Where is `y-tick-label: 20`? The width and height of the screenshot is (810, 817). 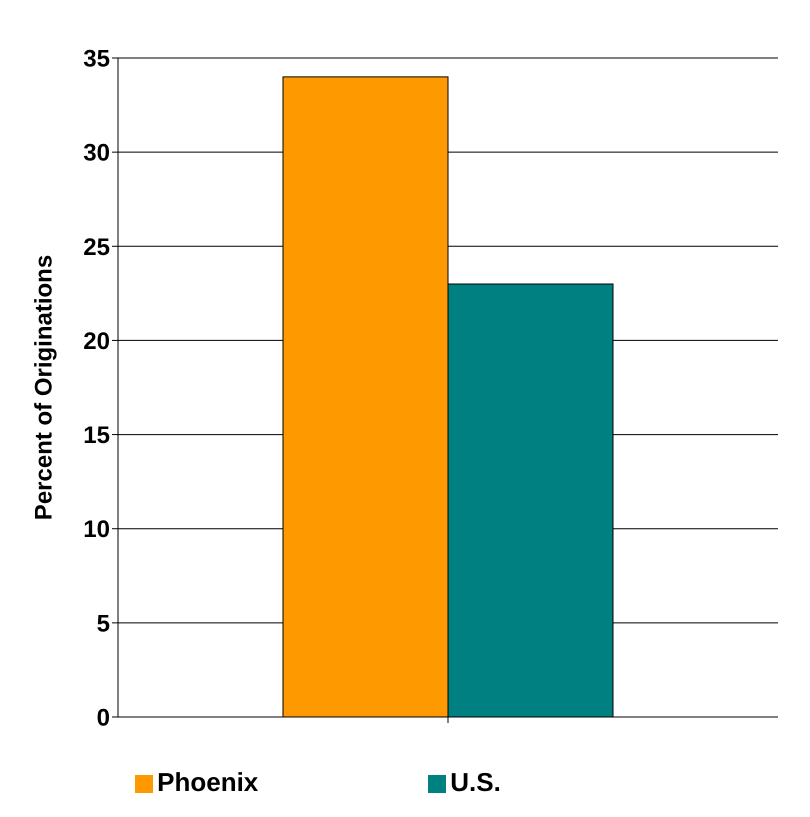
y-tick-label: 20 is located at coordinates (96, 341).